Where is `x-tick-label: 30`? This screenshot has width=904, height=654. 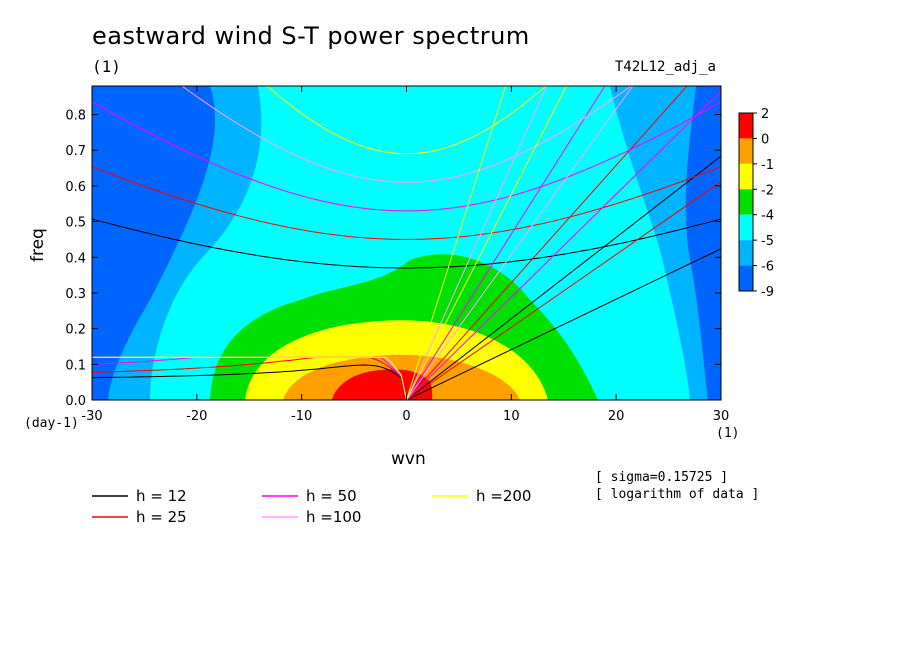 x-tick-label: 30 is located at coordinates (721, 416).